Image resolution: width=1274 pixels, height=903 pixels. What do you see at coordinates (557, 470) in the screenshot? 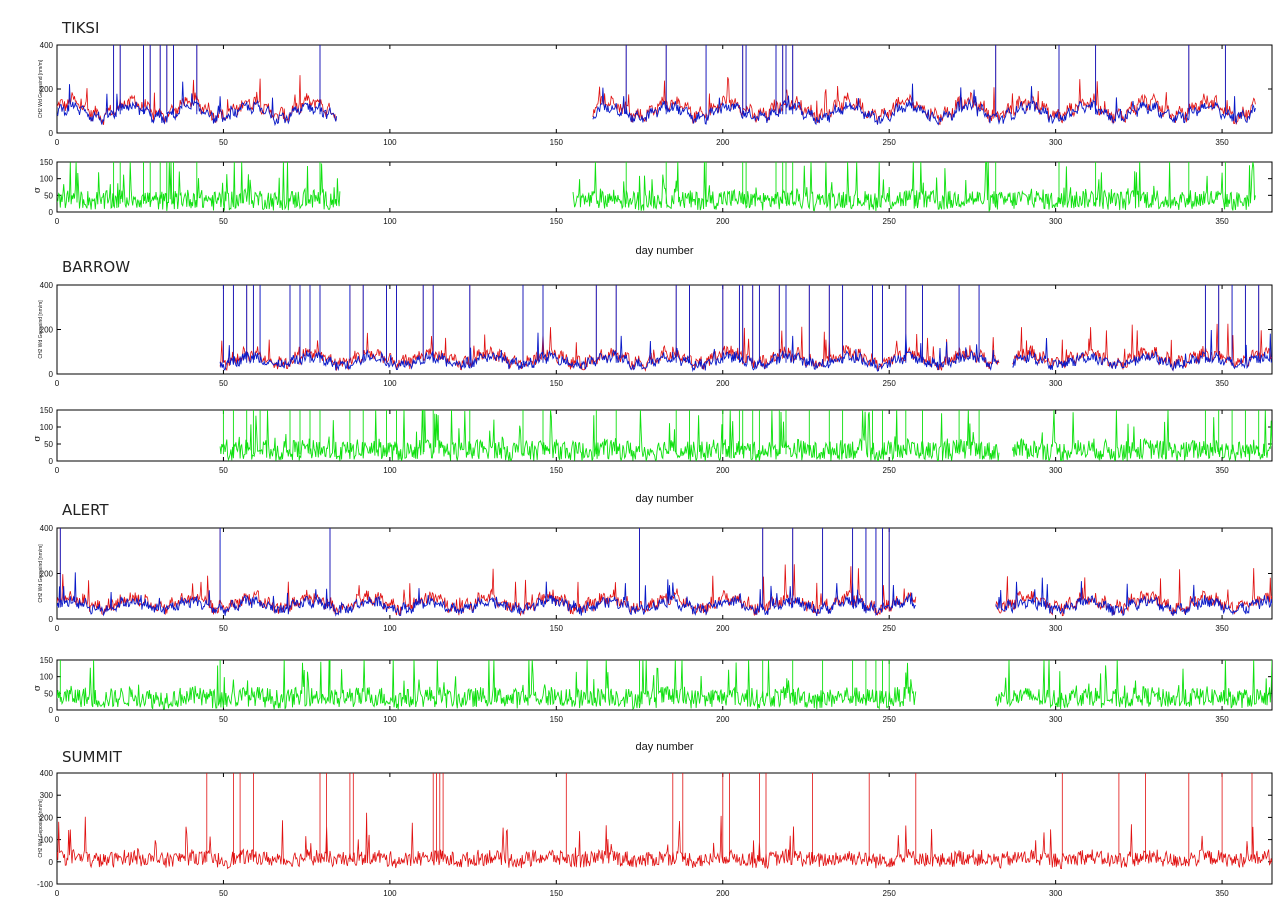
I see `panel-barrow-sigma-xtick-label: 150` at bounding box center [557, 470].